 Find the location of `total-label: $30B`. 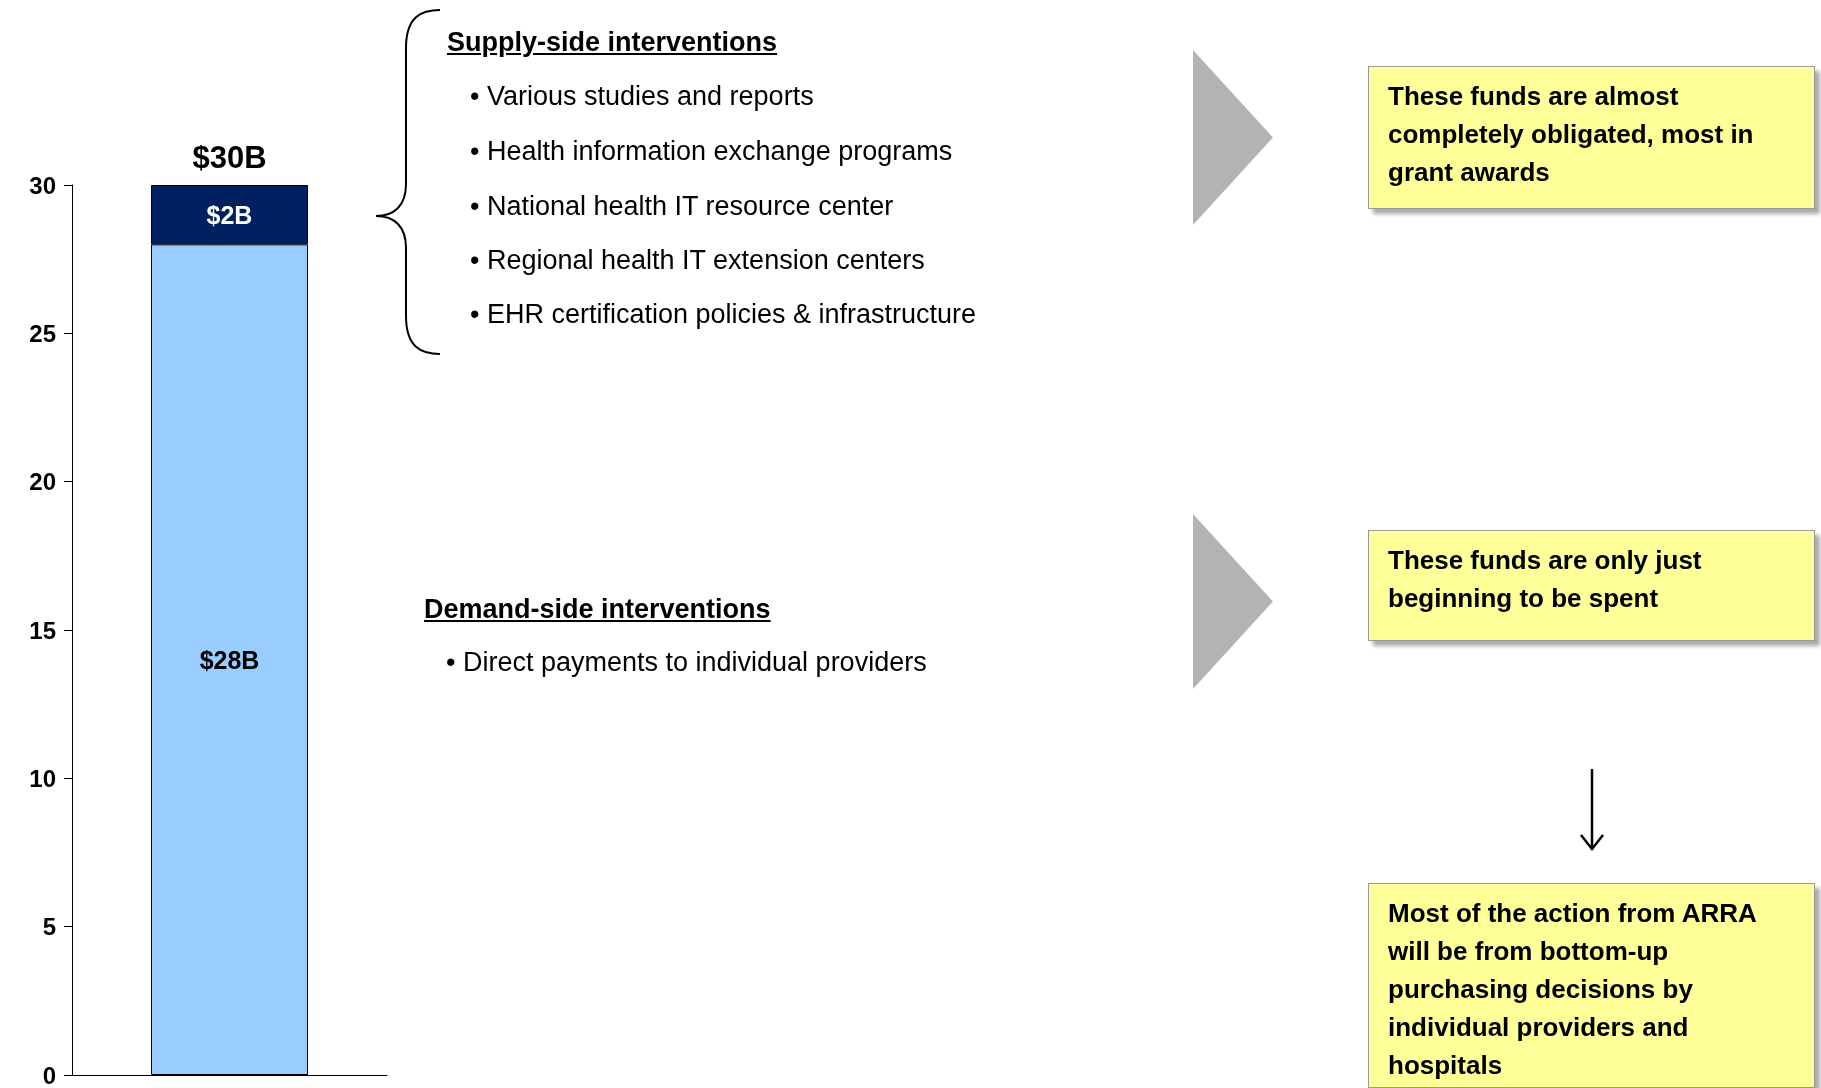

total-label: $30B is located at coordinates (229, 157).